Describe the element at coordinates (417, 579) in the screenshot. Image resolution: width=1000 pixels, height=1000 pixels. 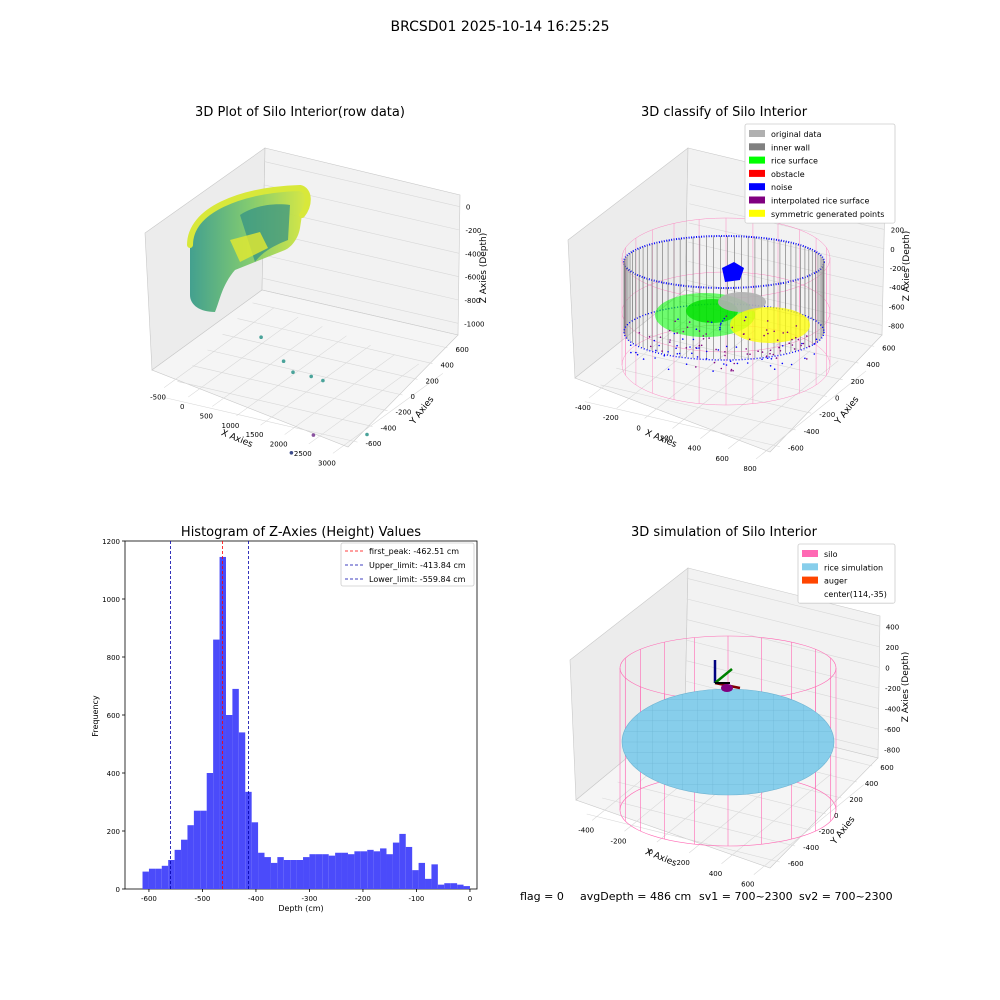
I see `hist-legend-label: Lower_limit: -559.84 cm` at that location.